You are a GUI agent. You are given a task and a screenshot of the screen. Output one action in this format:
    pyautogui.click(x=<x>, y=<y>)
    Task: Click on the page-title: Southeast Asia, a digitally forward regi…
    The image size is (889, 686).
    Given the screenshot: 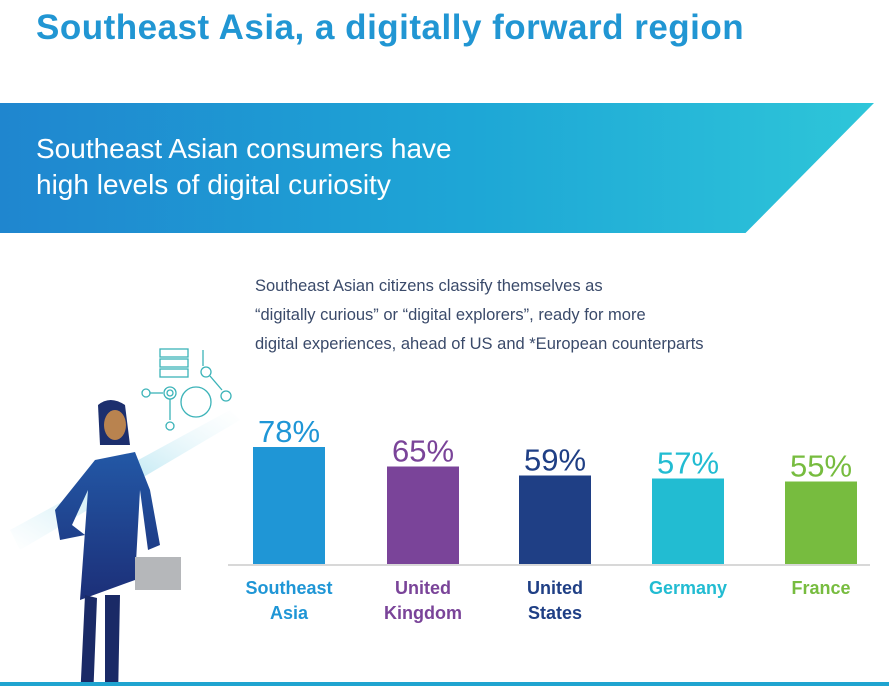 What is the action you would take?
    pyautogui.click(x=390, y=27)
    